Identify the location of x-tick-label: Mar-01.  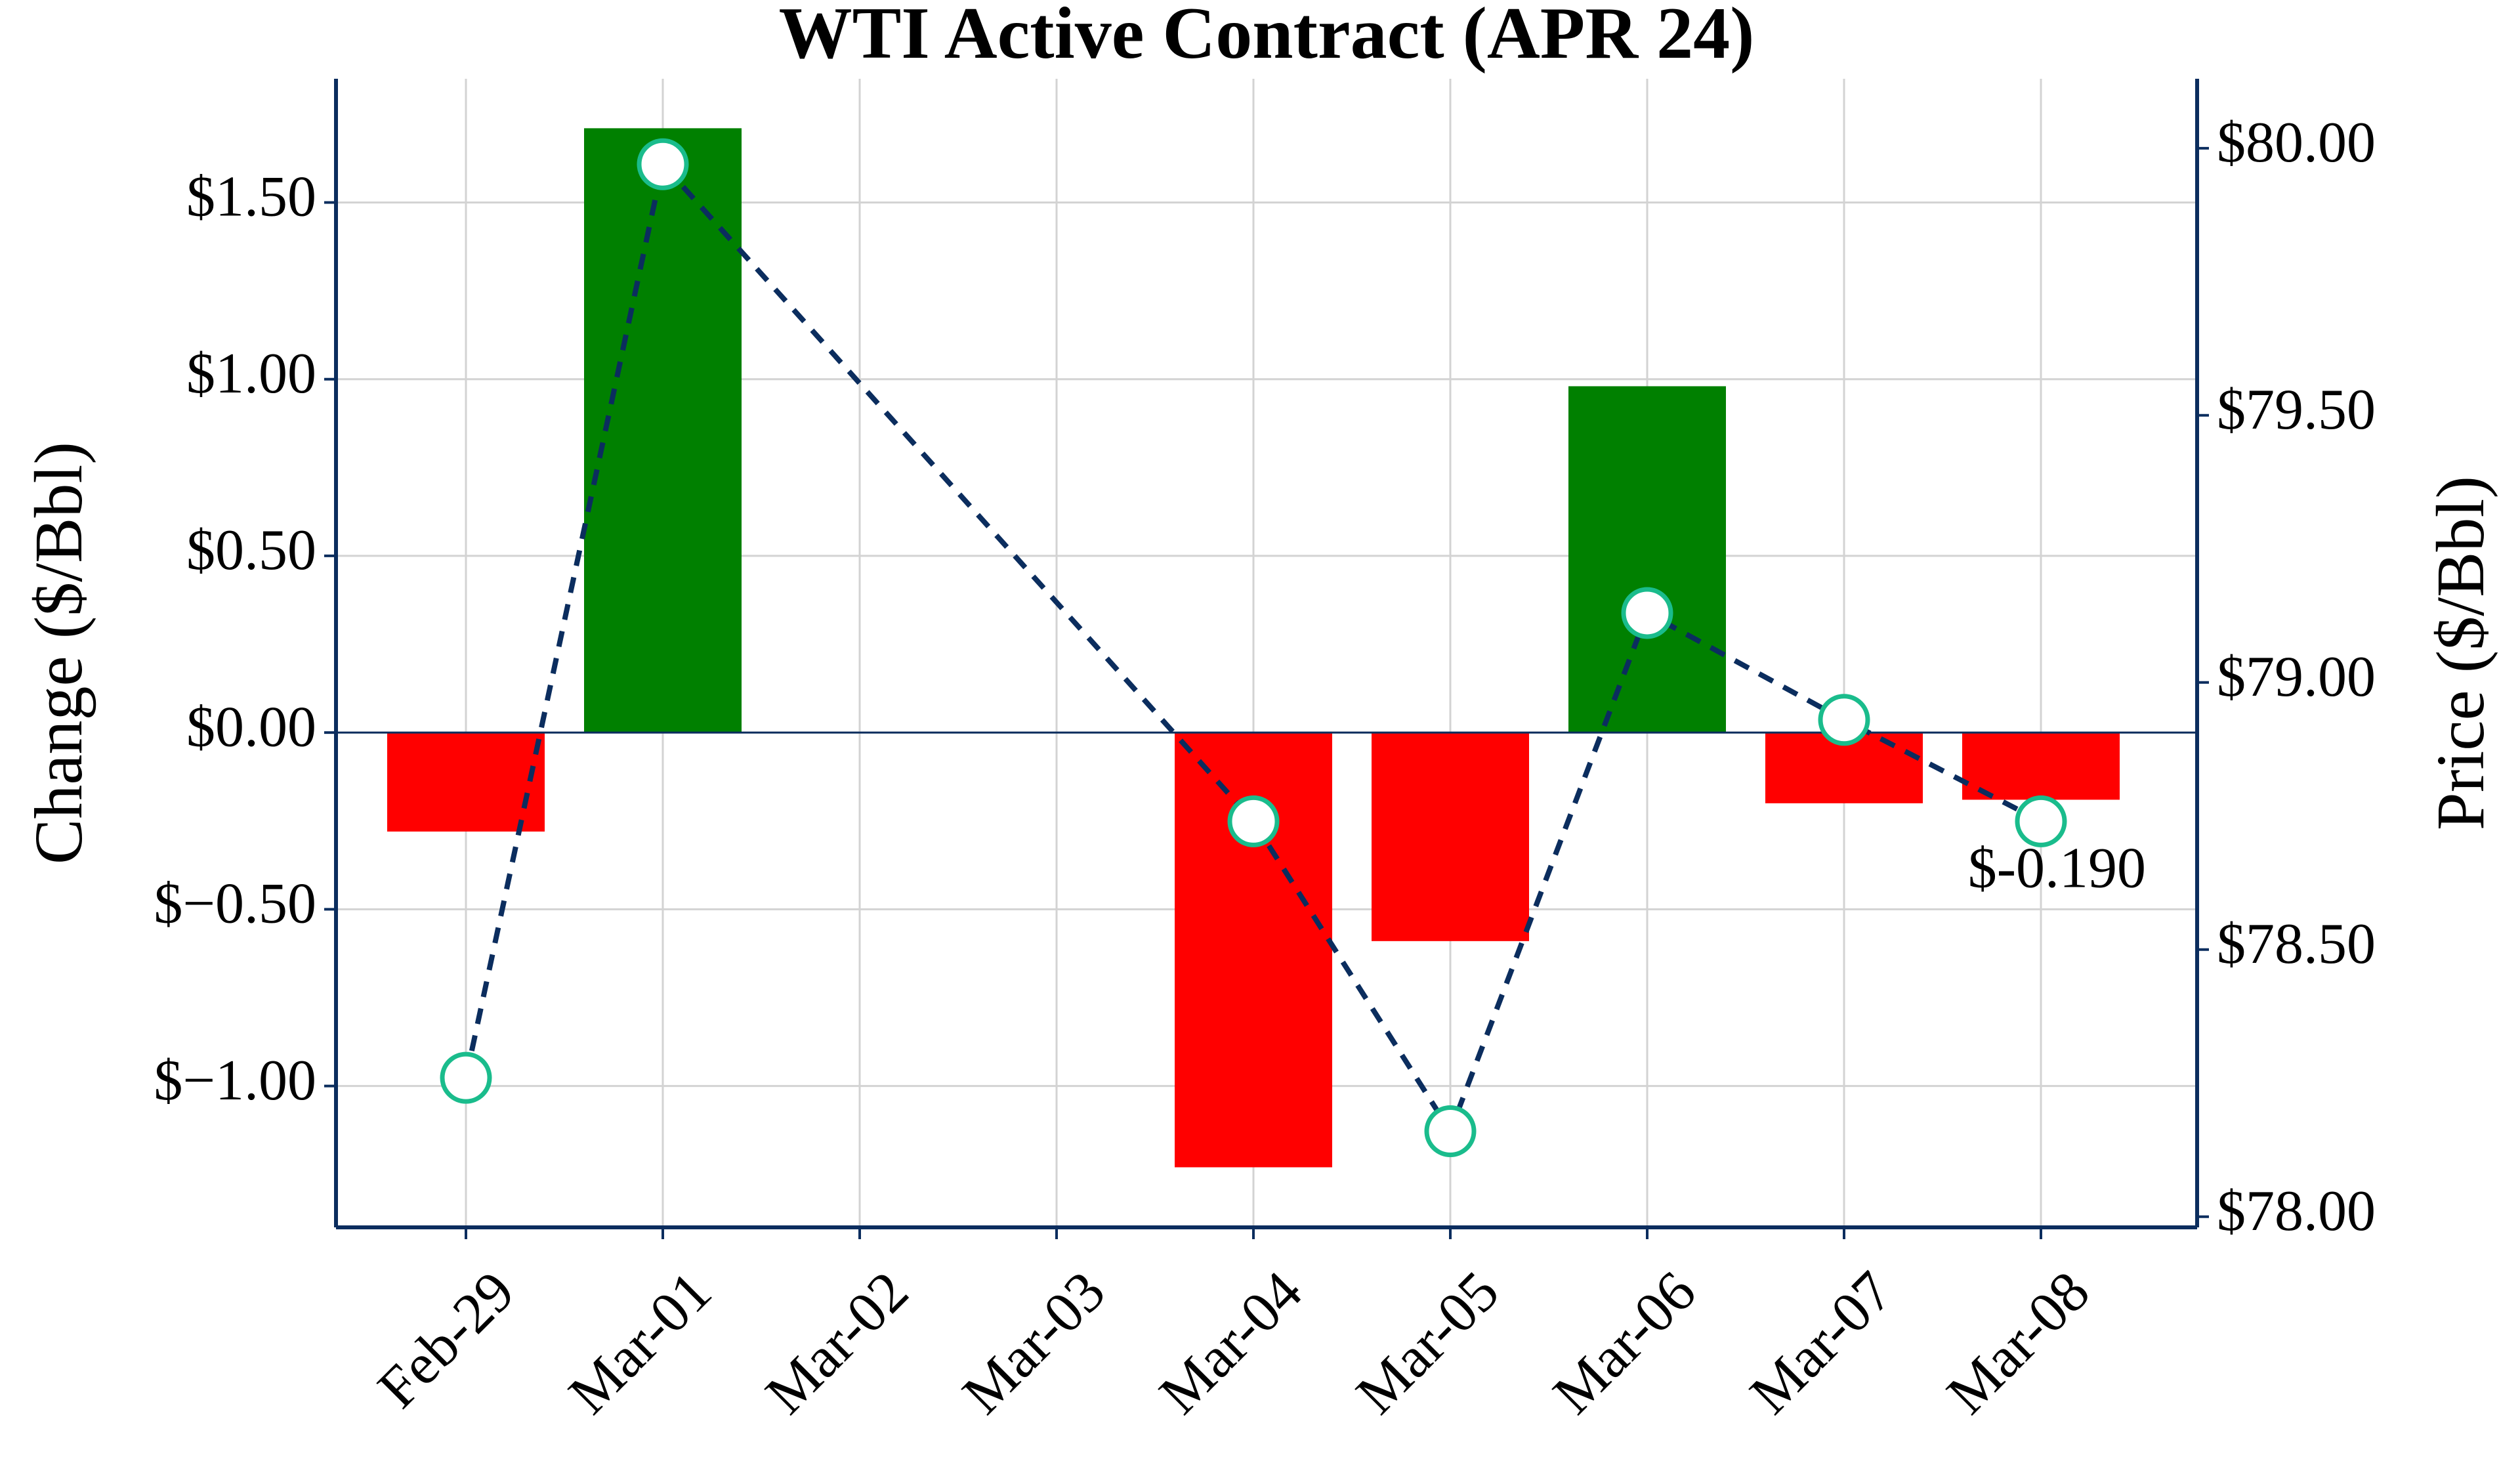
(640, 1343).